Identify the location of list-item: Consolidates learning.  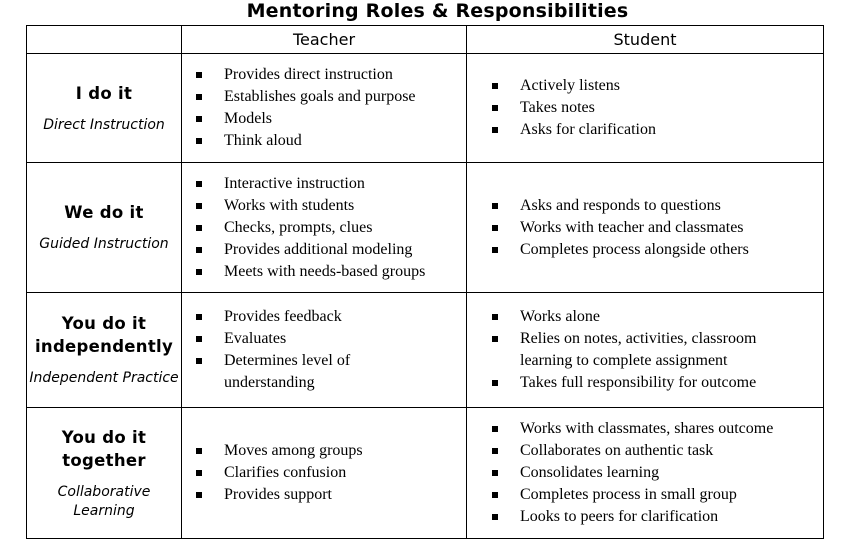
(657, 473).